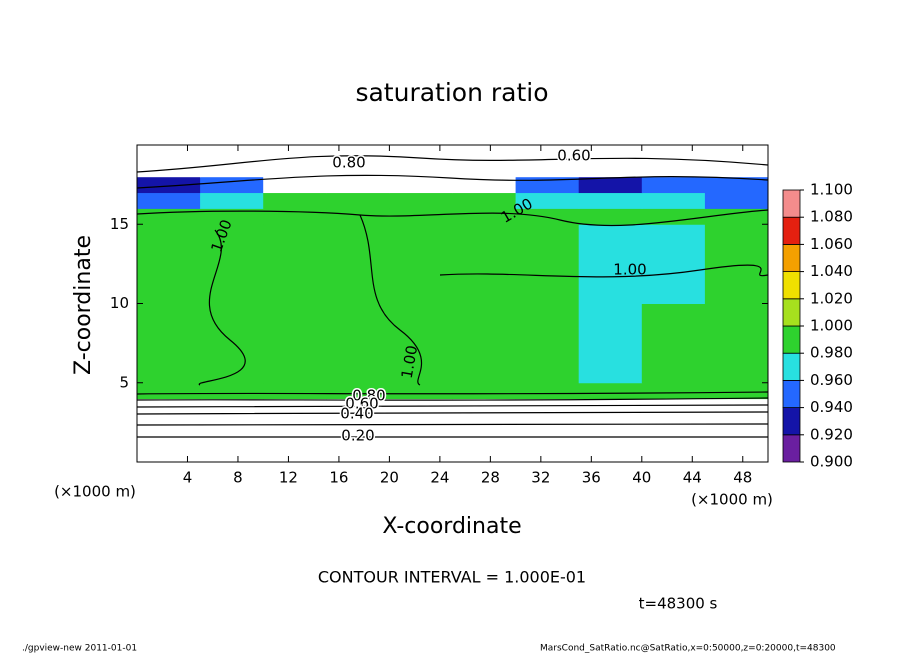 This screenshot has width=904, height=654. I want to click on x-tick-label: 12, so click(288, 478).